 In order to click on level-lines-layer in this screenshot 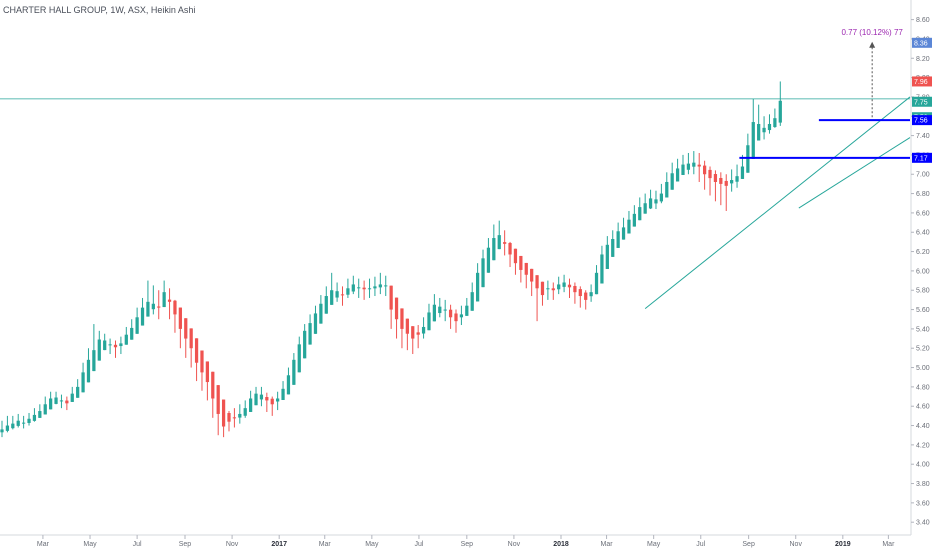, I will do `click(455, 128)`.